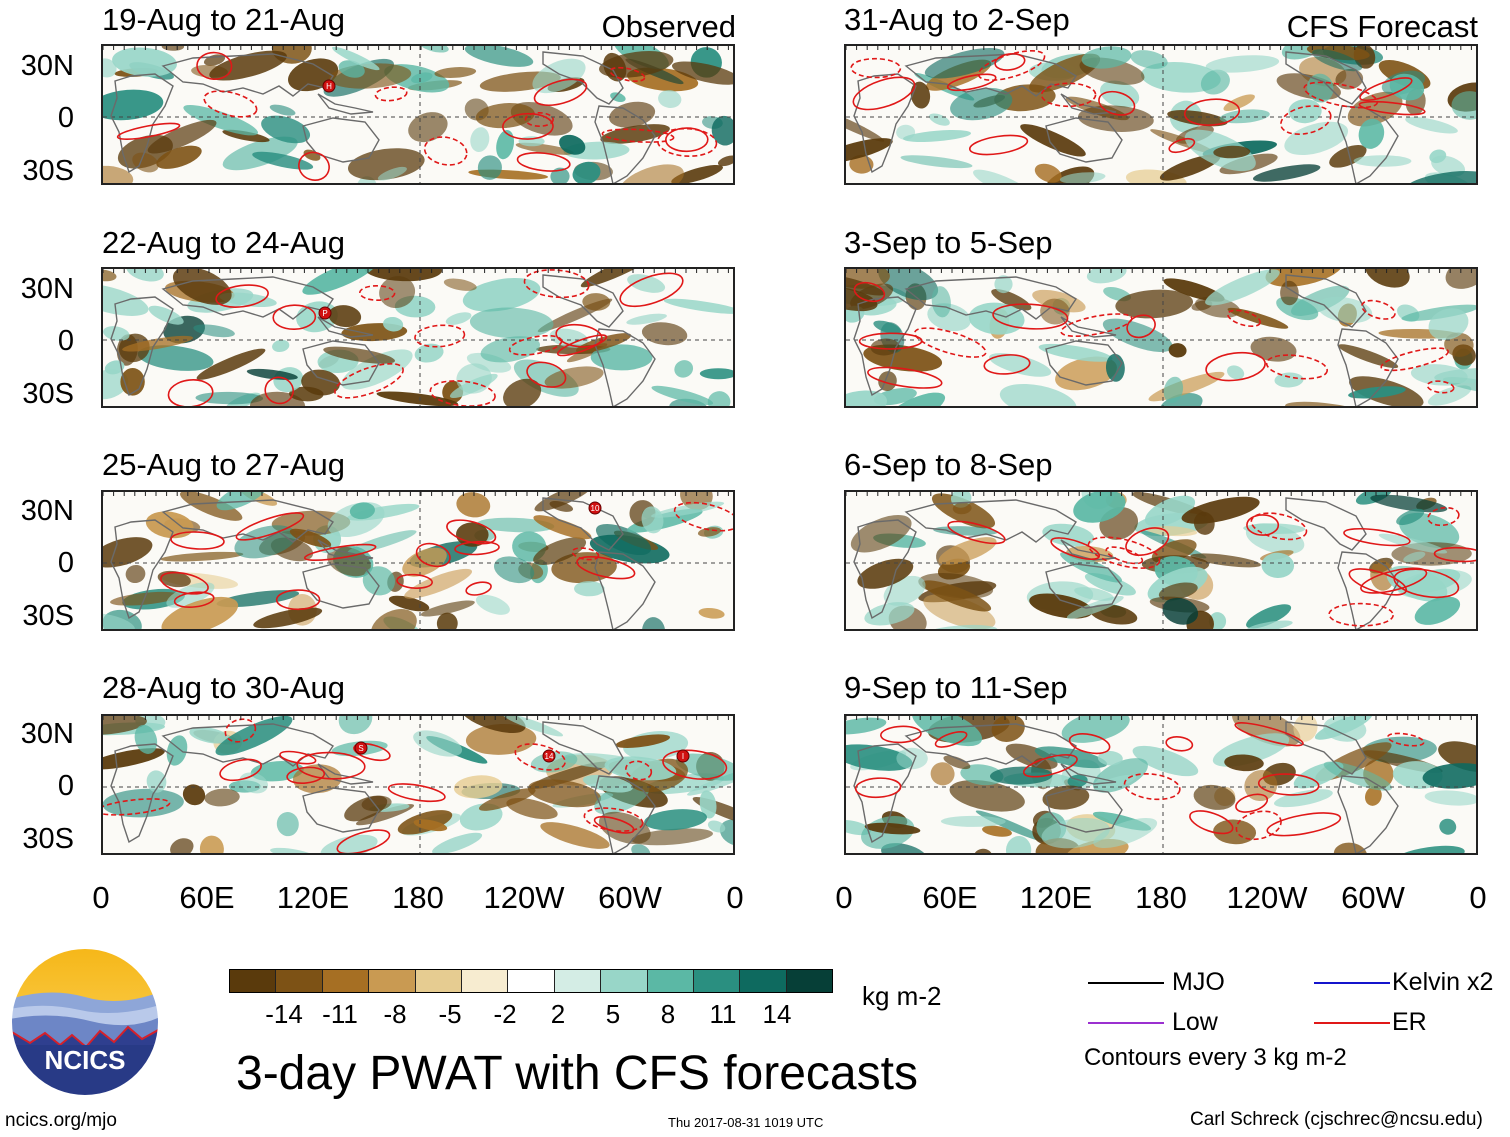 The height and width of the screenshot is (1137, 1510). Describe the element at coordinates (735, 897) in the screenshot. I see `lon-label-0-end: 0` at that location.